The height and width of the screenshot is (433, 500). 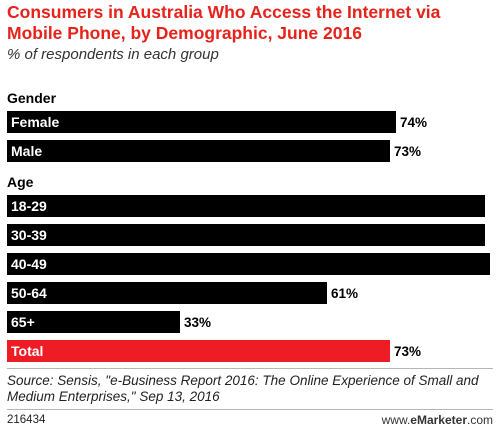 I want to click on footer-divider, so click(x=250, y=409).